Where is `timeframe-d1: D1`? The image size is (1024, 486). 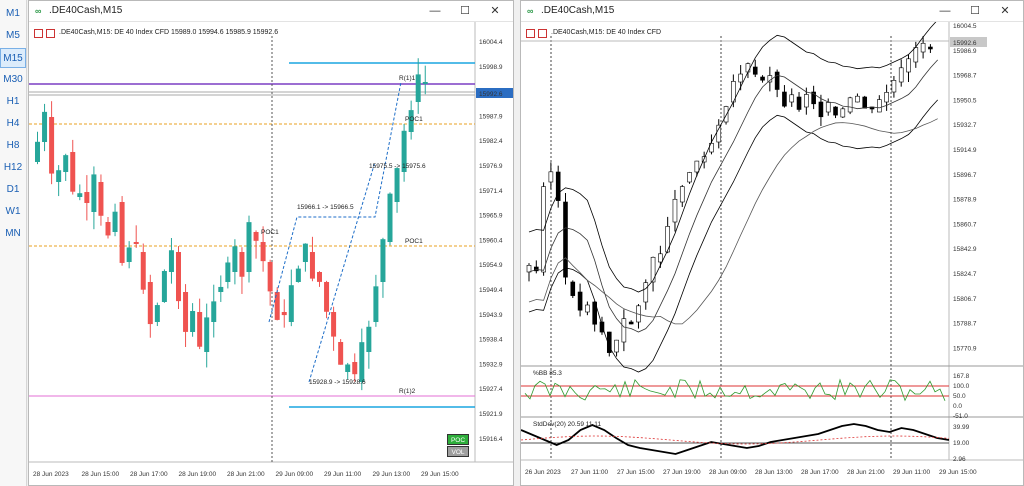
timeframe-d1: D1 is located at coordinates (13, 189).